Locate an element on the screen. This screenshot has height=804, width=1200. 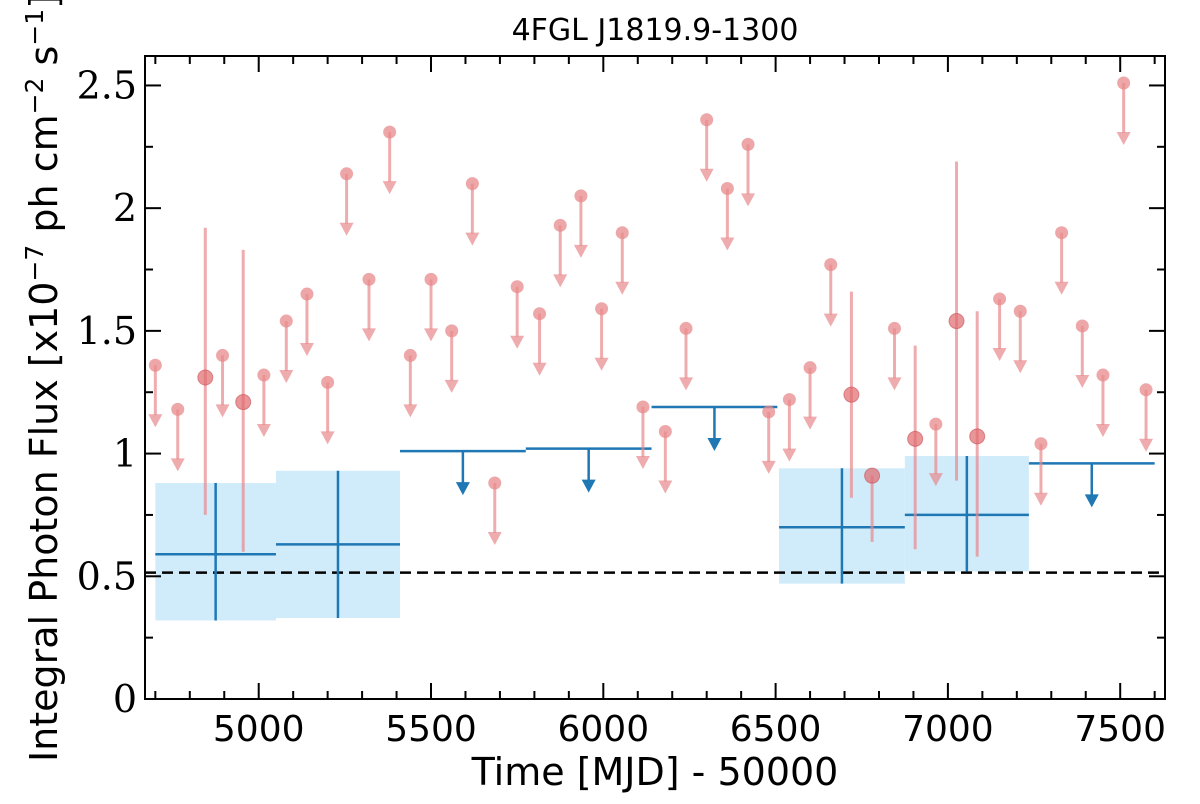
y-axis-title-part: s is located at coordinates (44, 62).